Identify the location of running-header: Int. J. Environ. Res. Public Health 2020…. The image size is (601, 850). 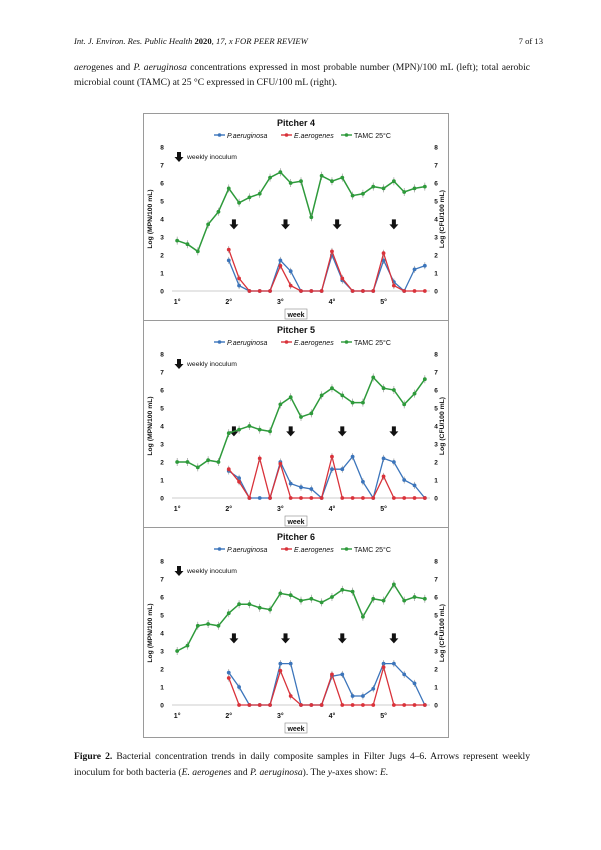
(191, 41).